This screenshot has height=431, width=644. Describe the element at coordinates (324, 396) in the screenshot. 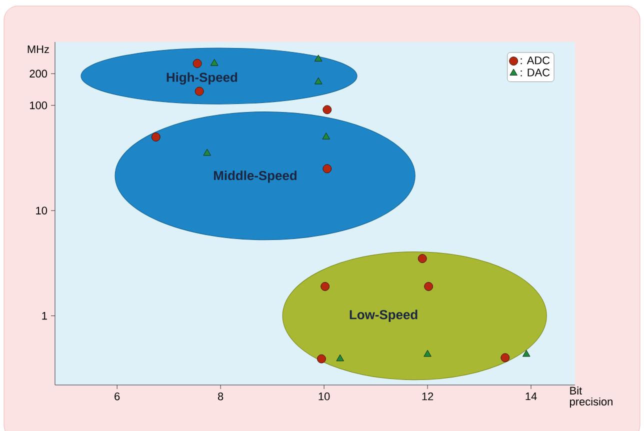

I see `x-tick-label: 10` at that location.